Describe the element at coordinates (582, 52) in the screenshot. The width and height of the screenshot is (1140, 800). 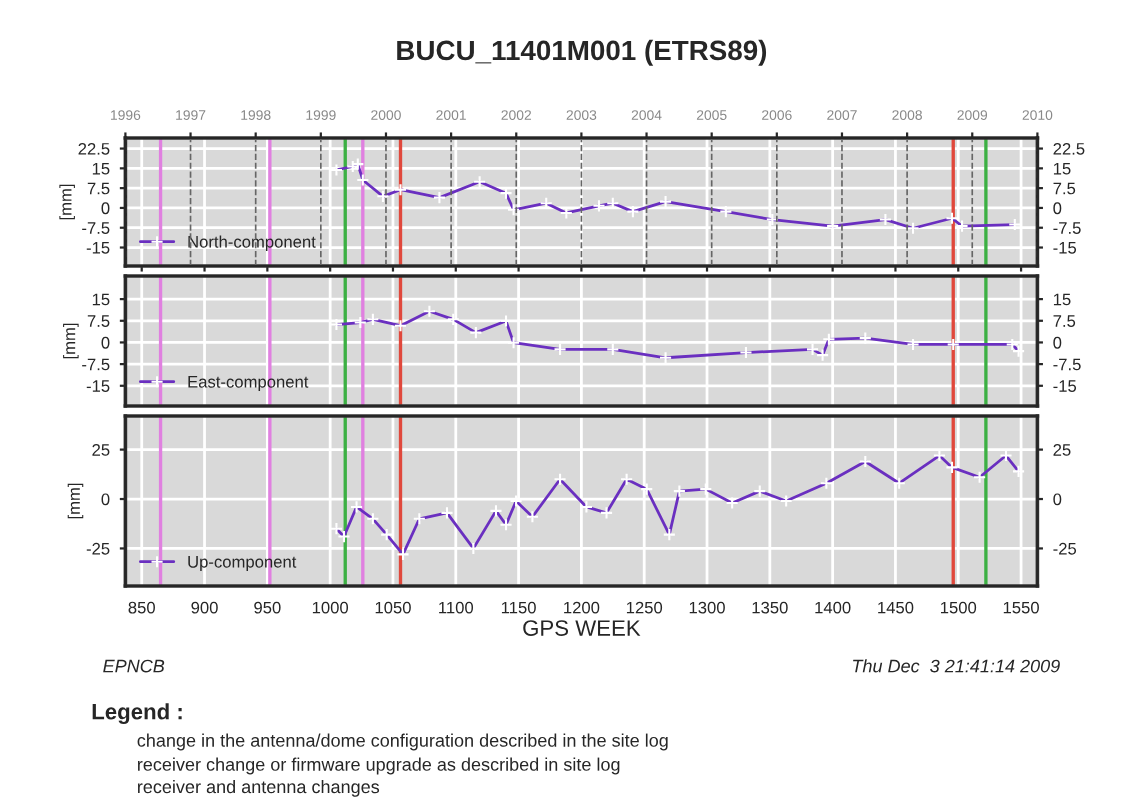
I see `chart-title: BUCU_11401M001 (ETRS89)` at that location.